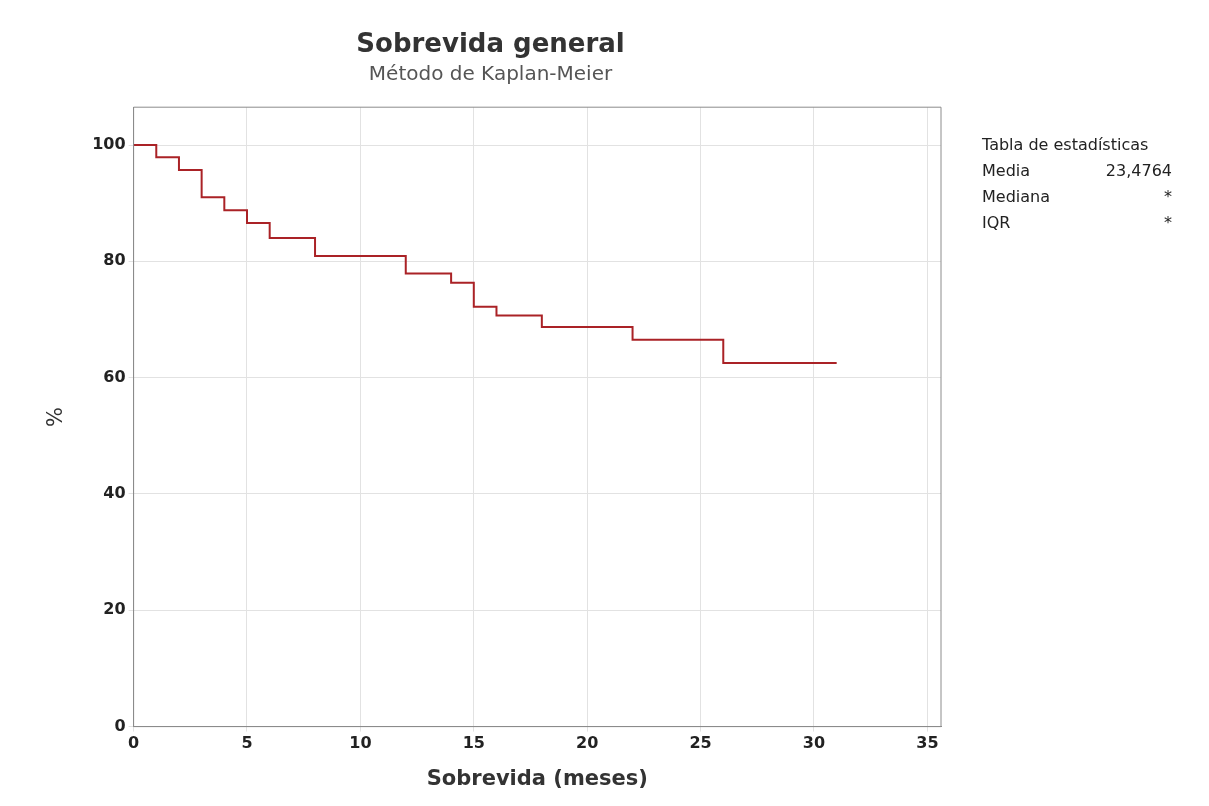 The width and height of the screenshot is (1209, 806). Describe the element at coordinates (114, 260) in the screenshot. I see `y-tick-label: 80` at that location.